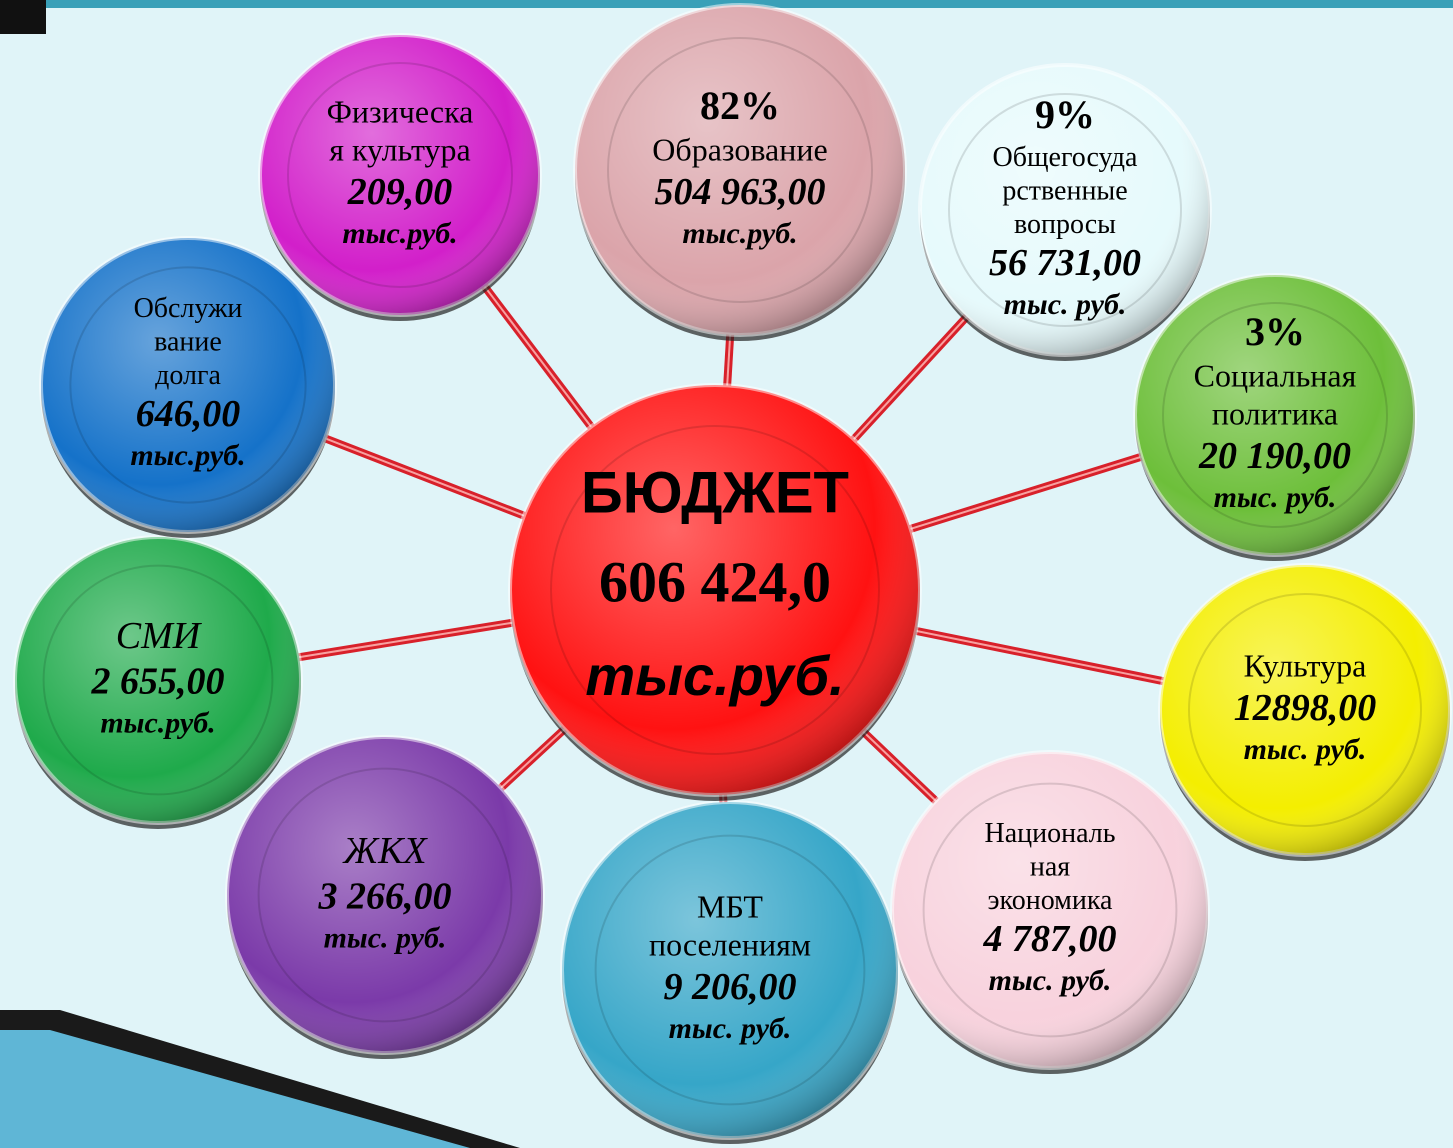 The width and height of the screenshot is (1453, 1148). What do you see at coordinates (1305, 666) in the screenshot?
I see `node-label: Культура` at bounding box center [1305, 666].